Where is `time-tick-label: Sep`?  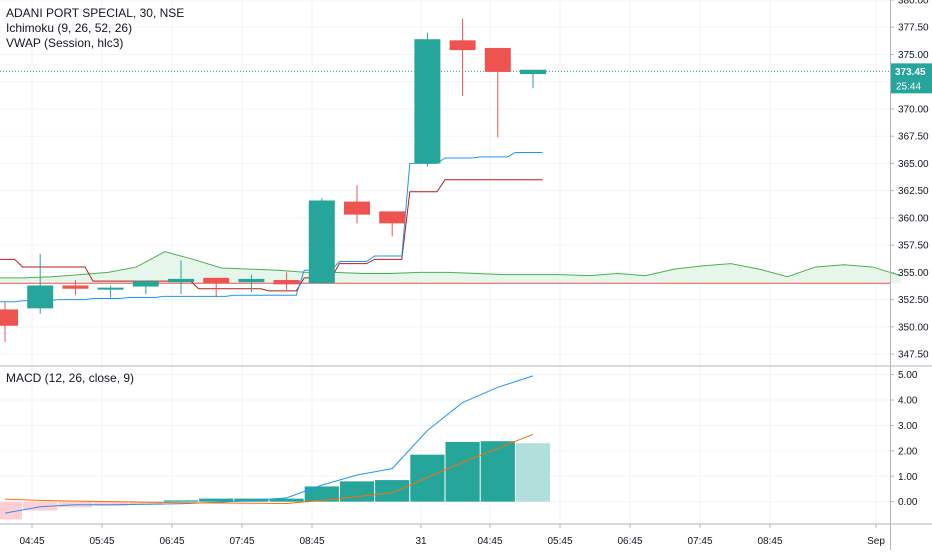
time-tick-label: Sep is located at coordinates (876, 541).